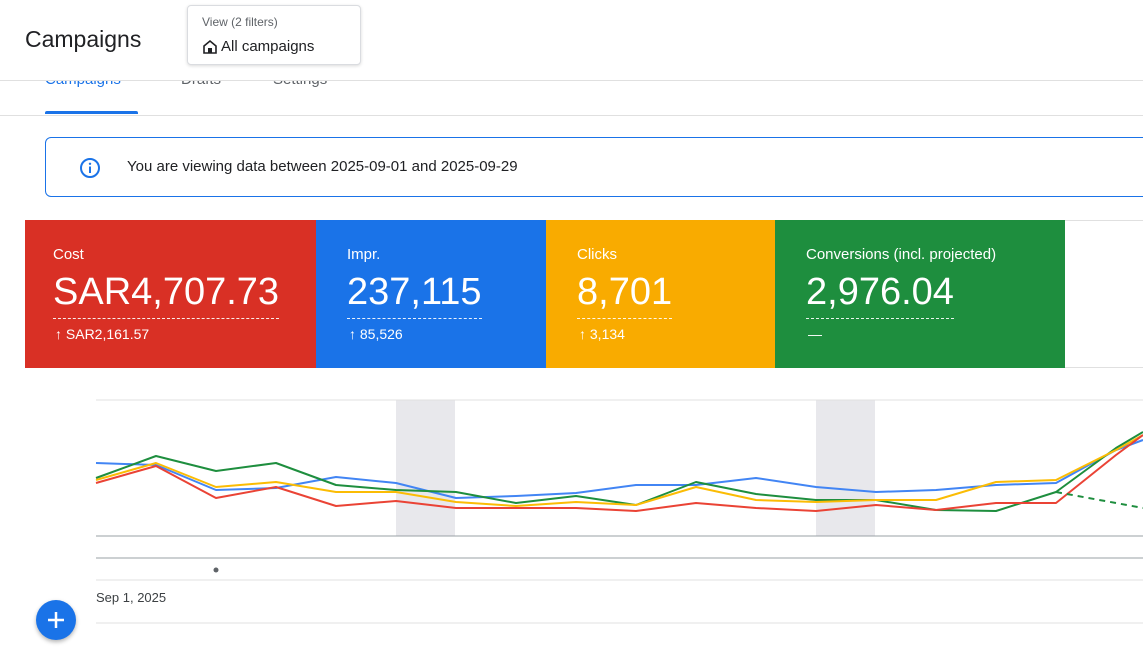 The height and width of the screenshot is (647, 1143). Describe the element at coordinates (240, 22) in the screenshot. I see `view-filter-label: View (2 filters)` at that location.